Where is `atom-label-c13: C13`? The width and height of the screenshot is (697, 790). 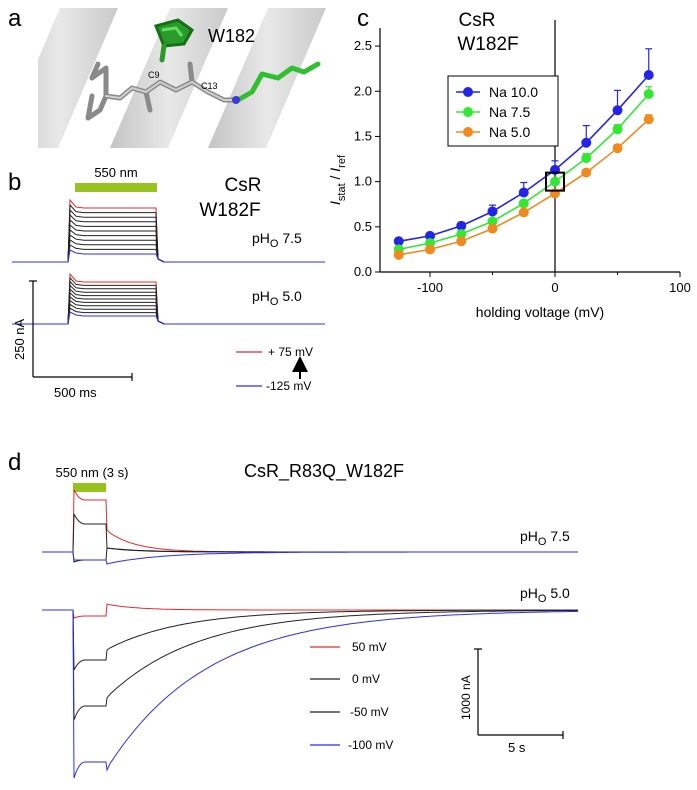 atom-label-c13: C13 is located at coordinates (209, 86).